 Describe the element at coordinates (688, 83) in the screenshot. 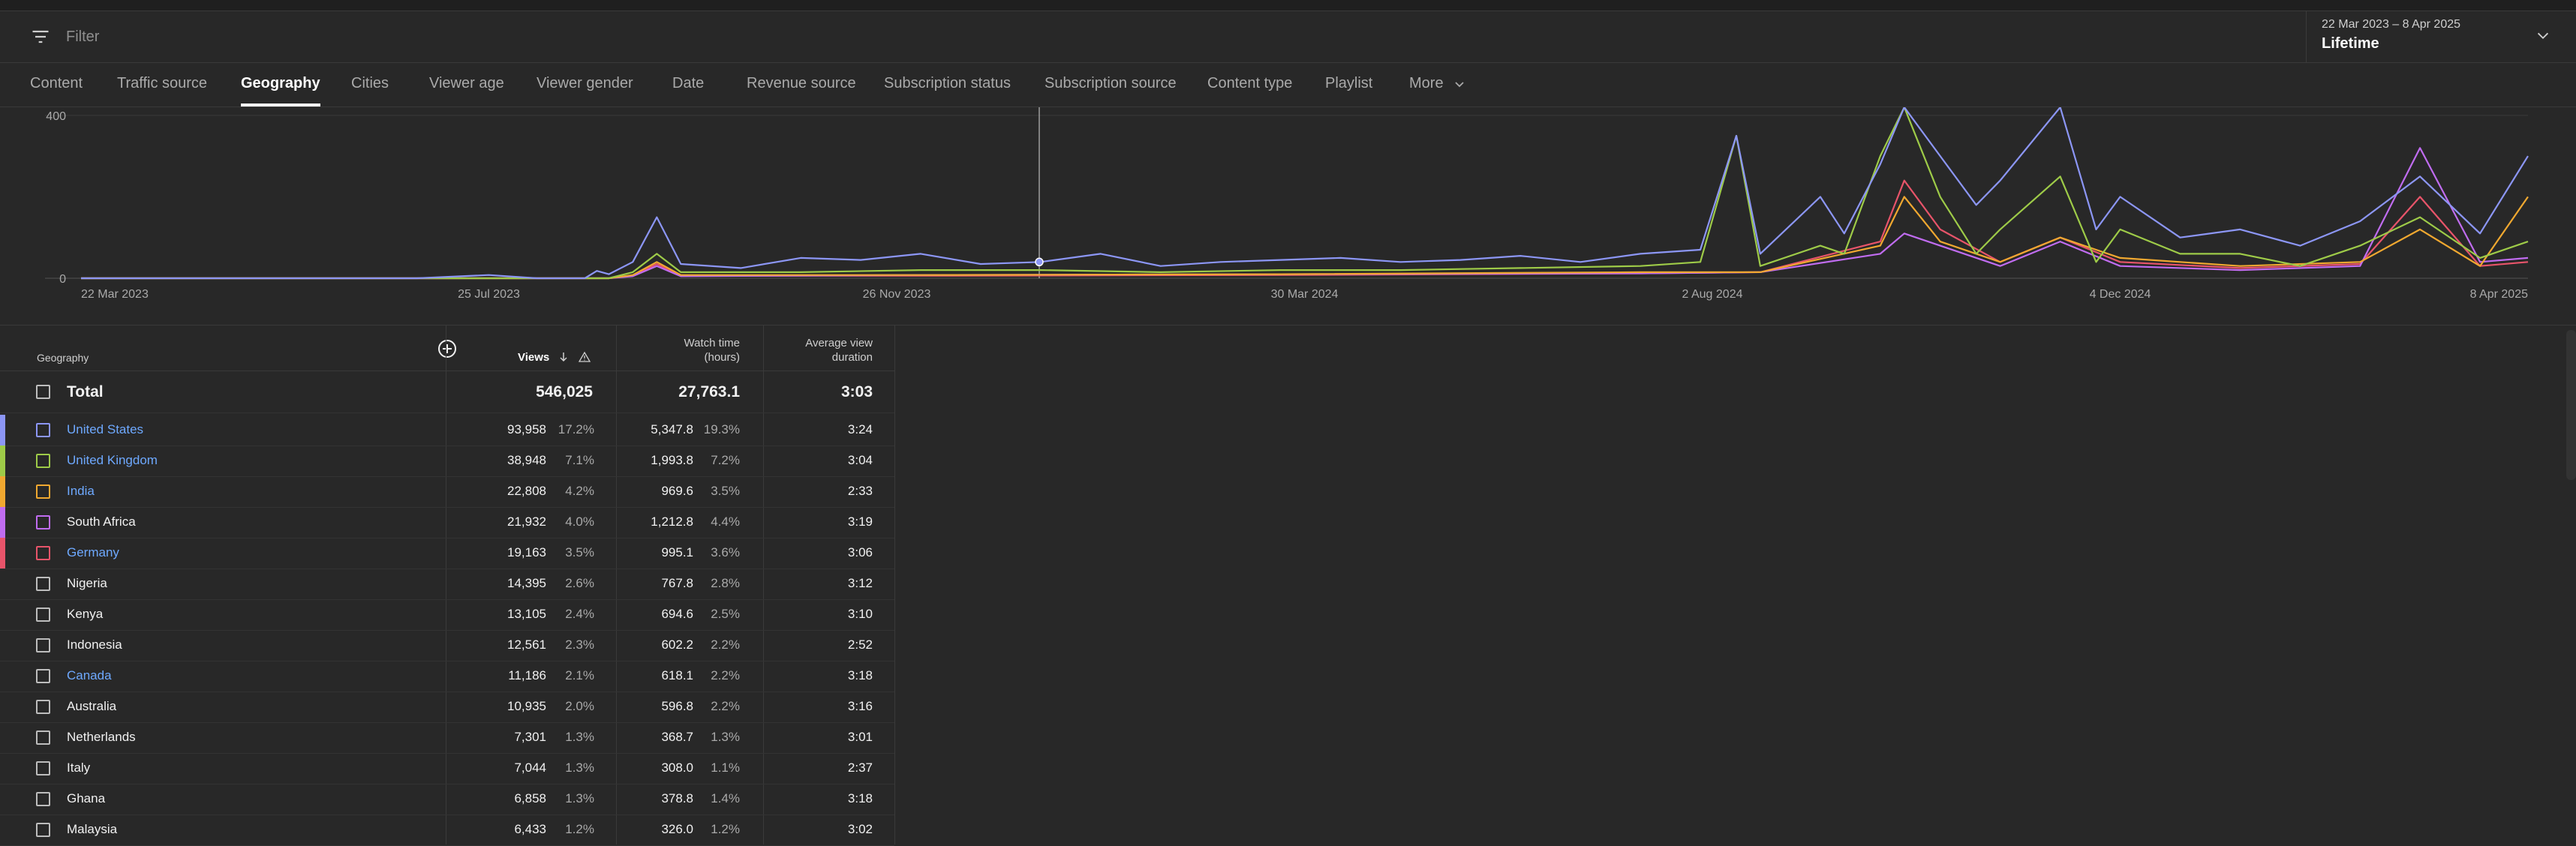

I see `tab-date: Date` at that location.